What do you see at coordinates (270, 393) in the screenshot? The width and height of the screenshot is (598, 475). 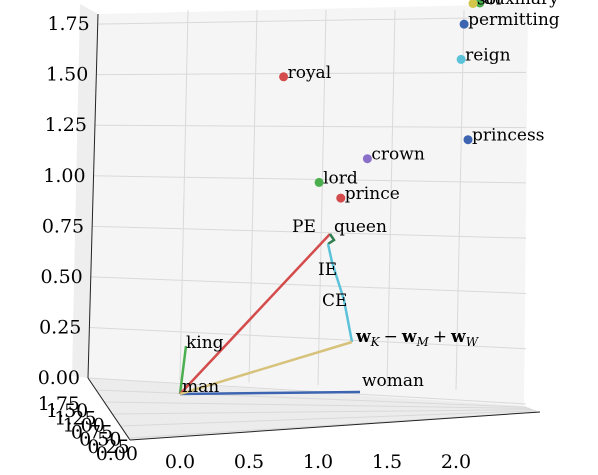 I see `vector-woman` at bounding box center [270, 393].